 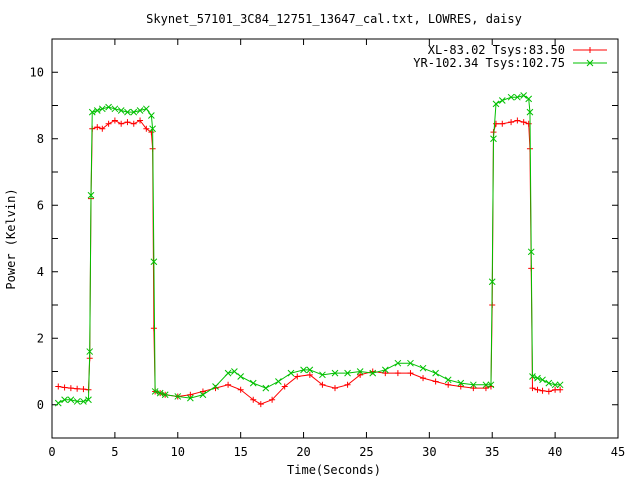 What do you see at coordinates (114, 452) in the screenshot?
I see `x-tick-label: 5` at bounding box center [114, 452].